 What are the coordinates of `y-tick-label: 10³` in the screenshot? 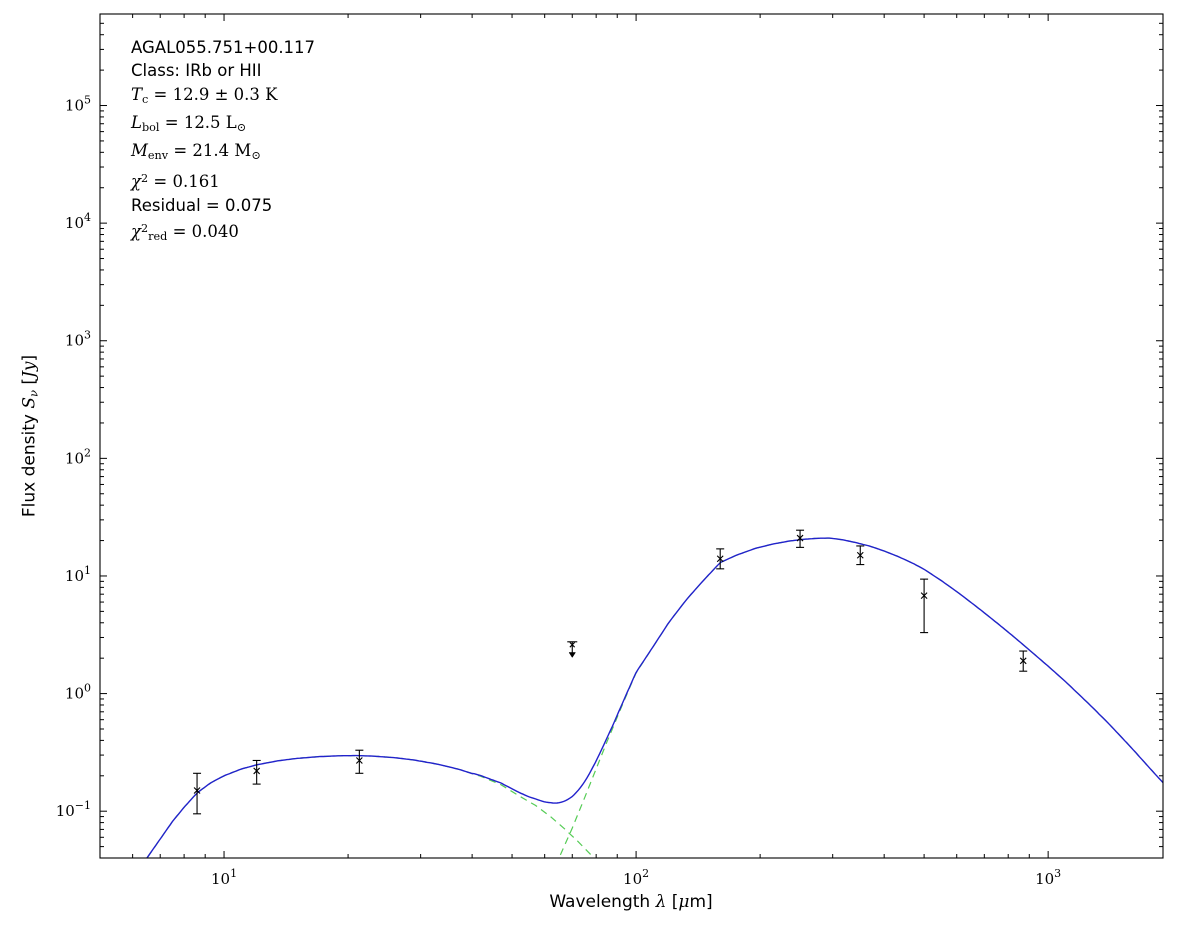 It's located at (78, 339).